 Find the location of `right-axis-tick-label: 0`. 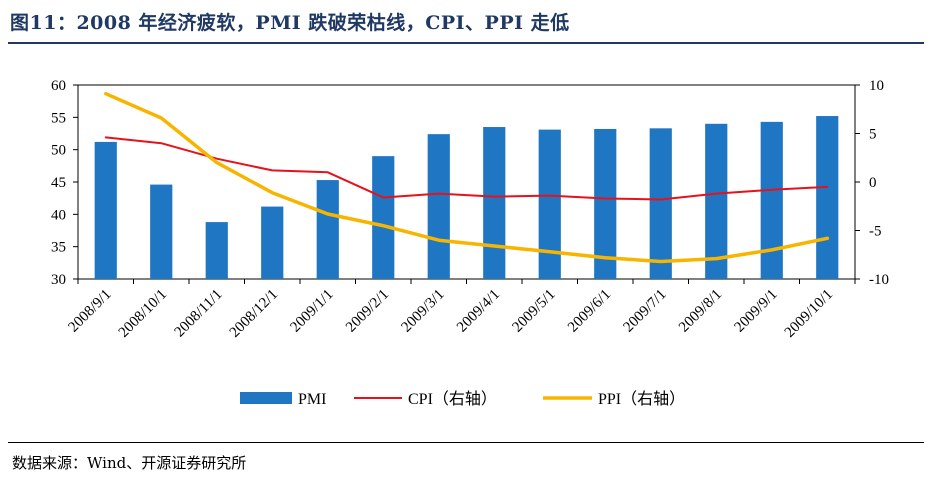

right-axis-tick-label: 0 is located at coordinates (873, 183).